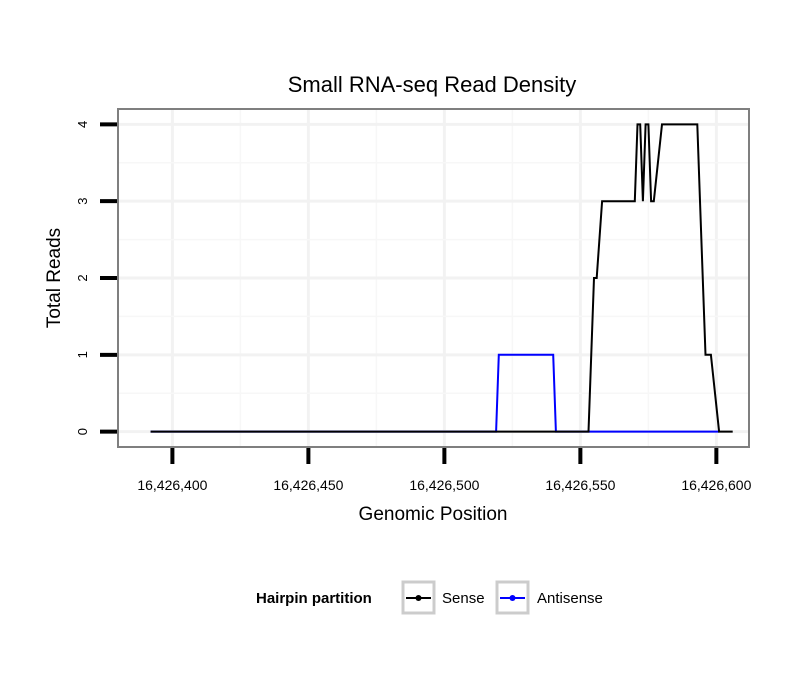 The width and height of the screenshot is (810, 690). What do you see at coordinates (82, 124) in the screenshot?
I see `y-tick-label: 4` at bounding box center [82, 124].